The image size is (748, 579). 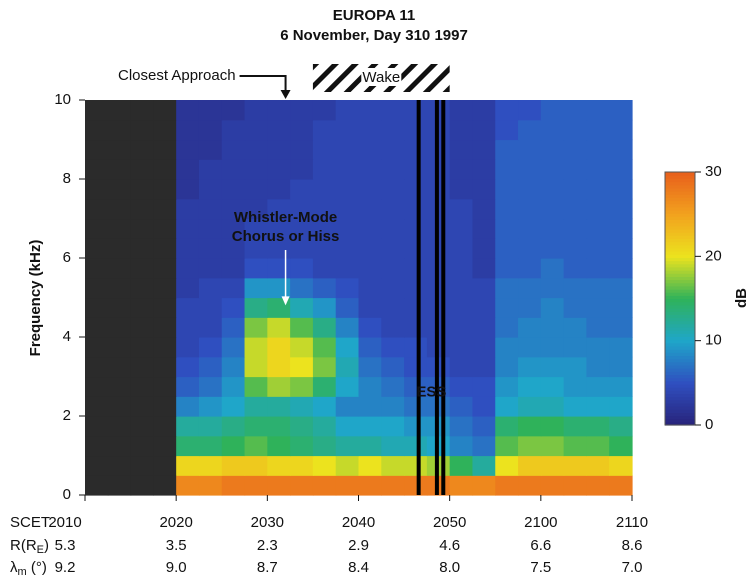 I want to click on y-tick-label: 4, so click(x=67, y=336).